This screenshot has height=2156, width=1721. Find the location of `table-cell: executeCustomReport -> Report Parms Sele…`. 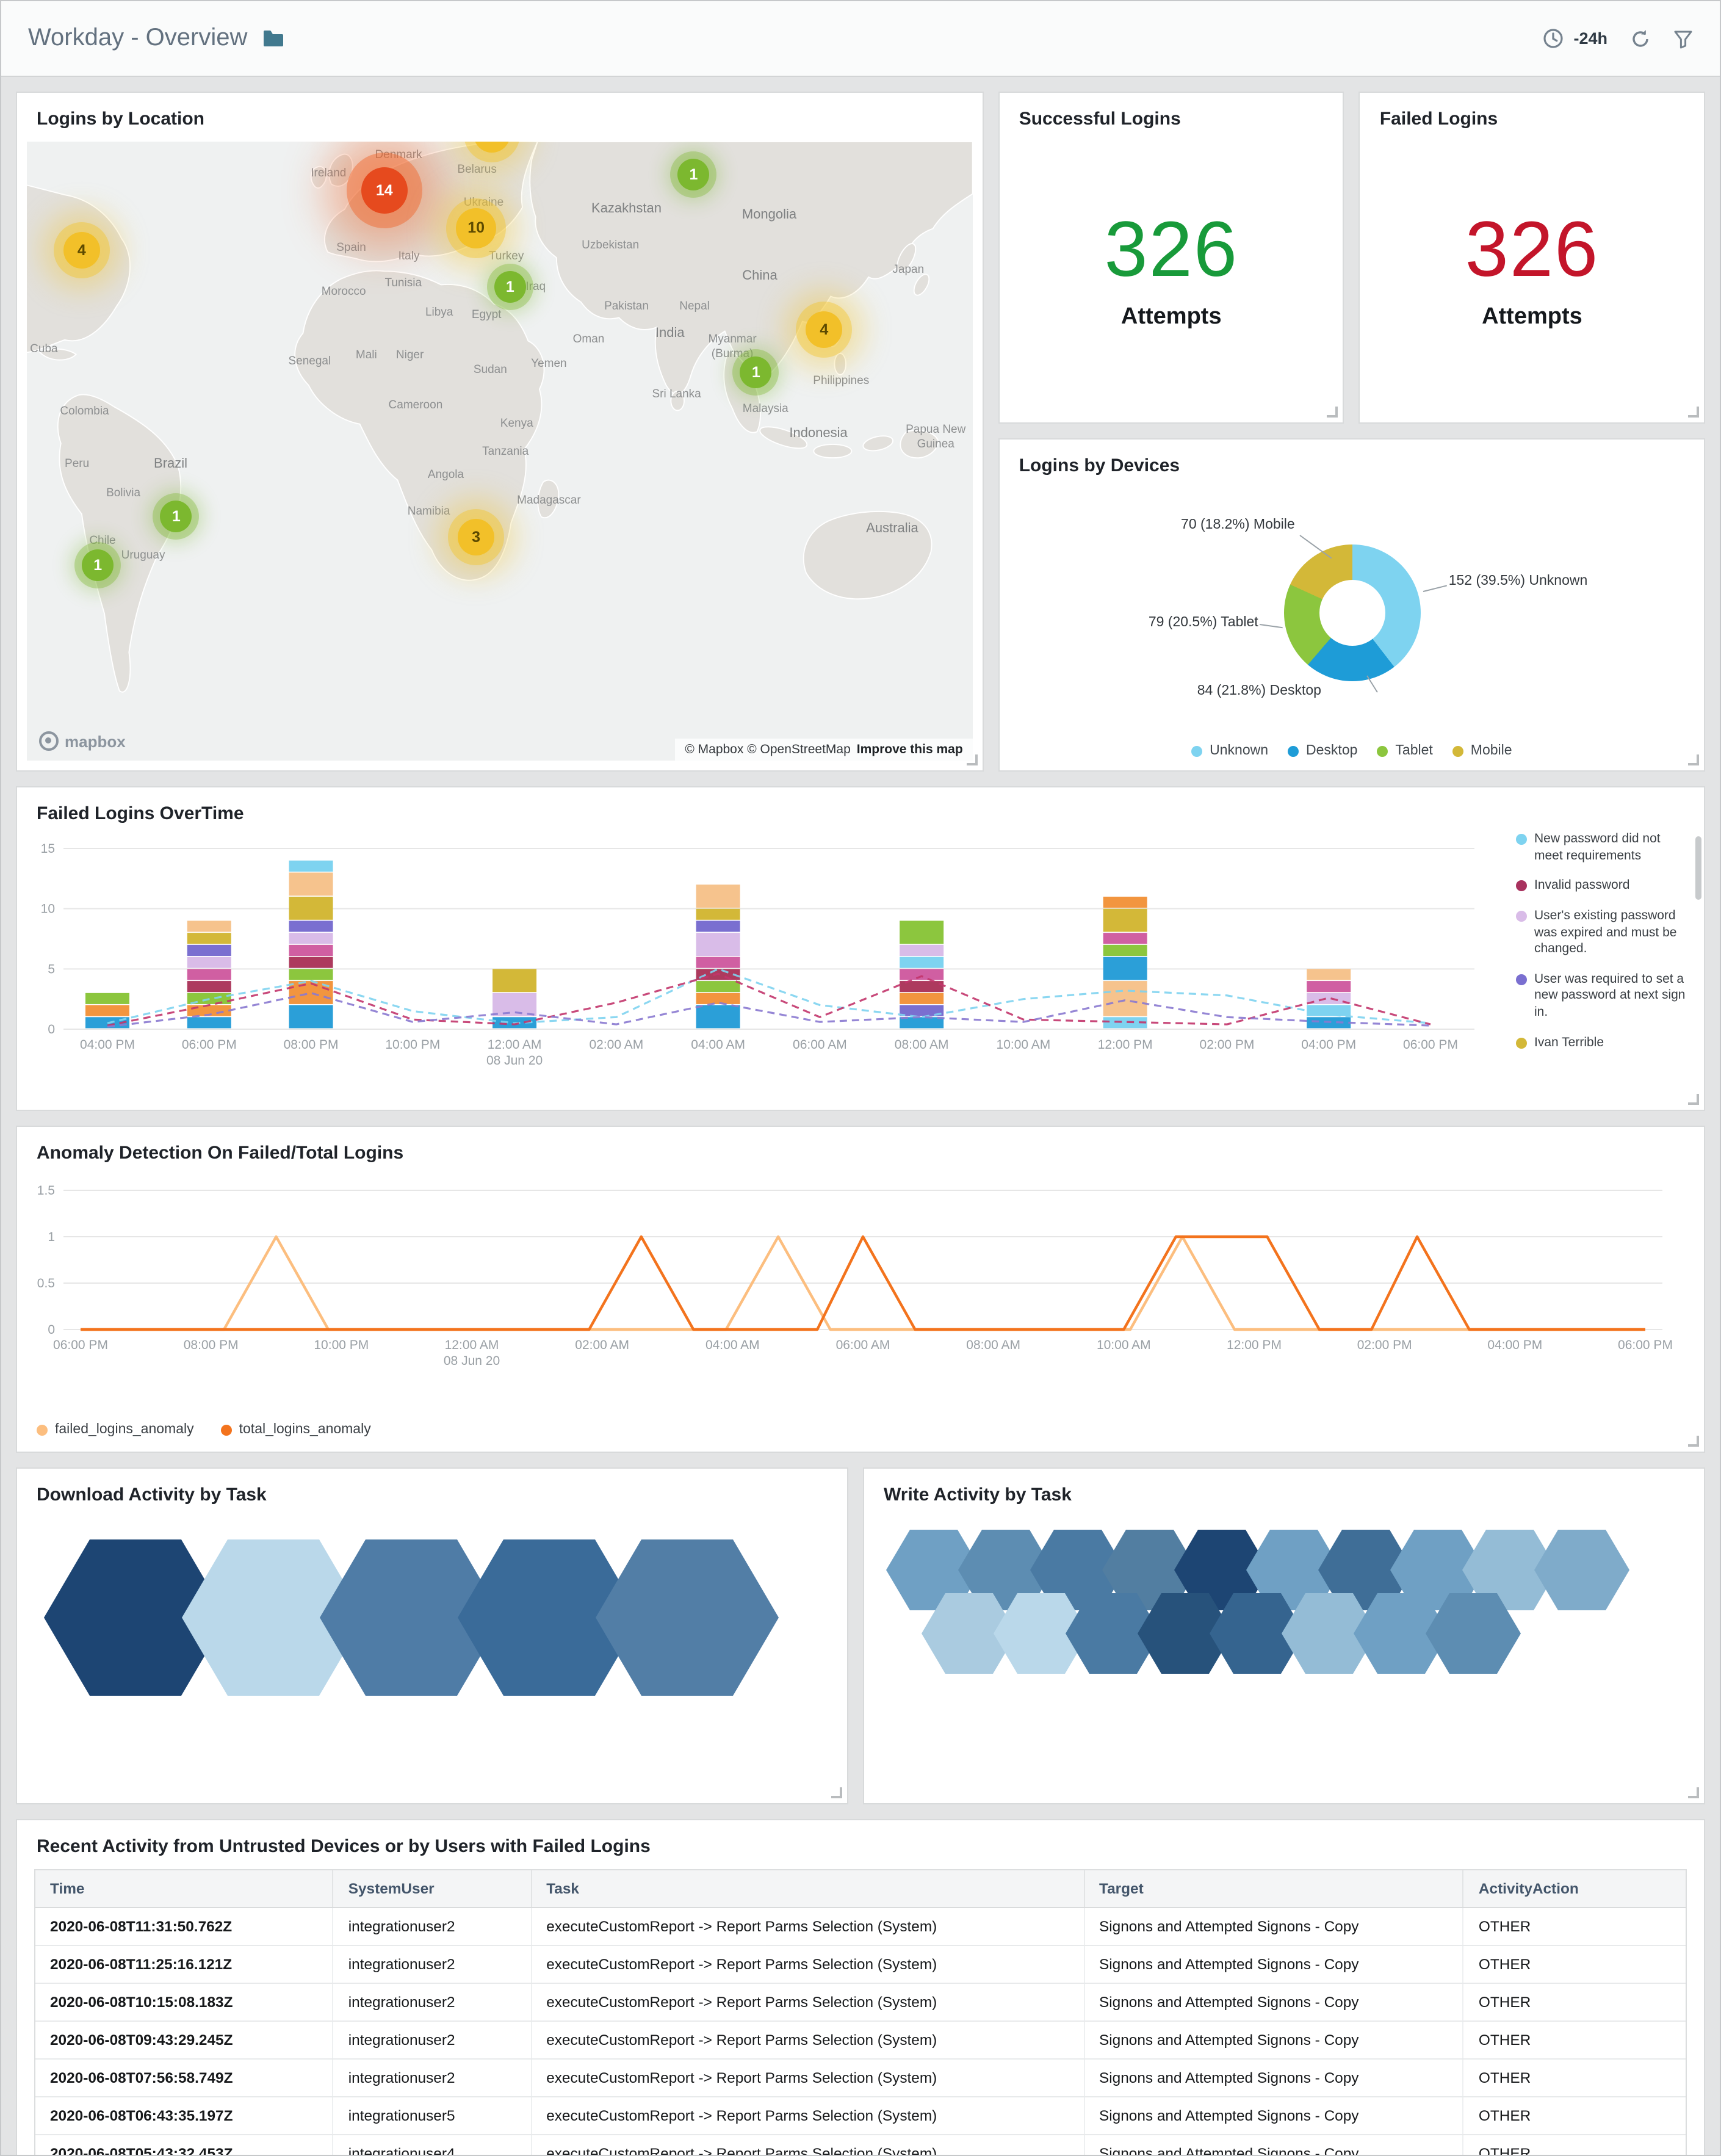

table-cell: executeCustomReport -> Report Parms Sele… is located at coordinates (806, 2040).